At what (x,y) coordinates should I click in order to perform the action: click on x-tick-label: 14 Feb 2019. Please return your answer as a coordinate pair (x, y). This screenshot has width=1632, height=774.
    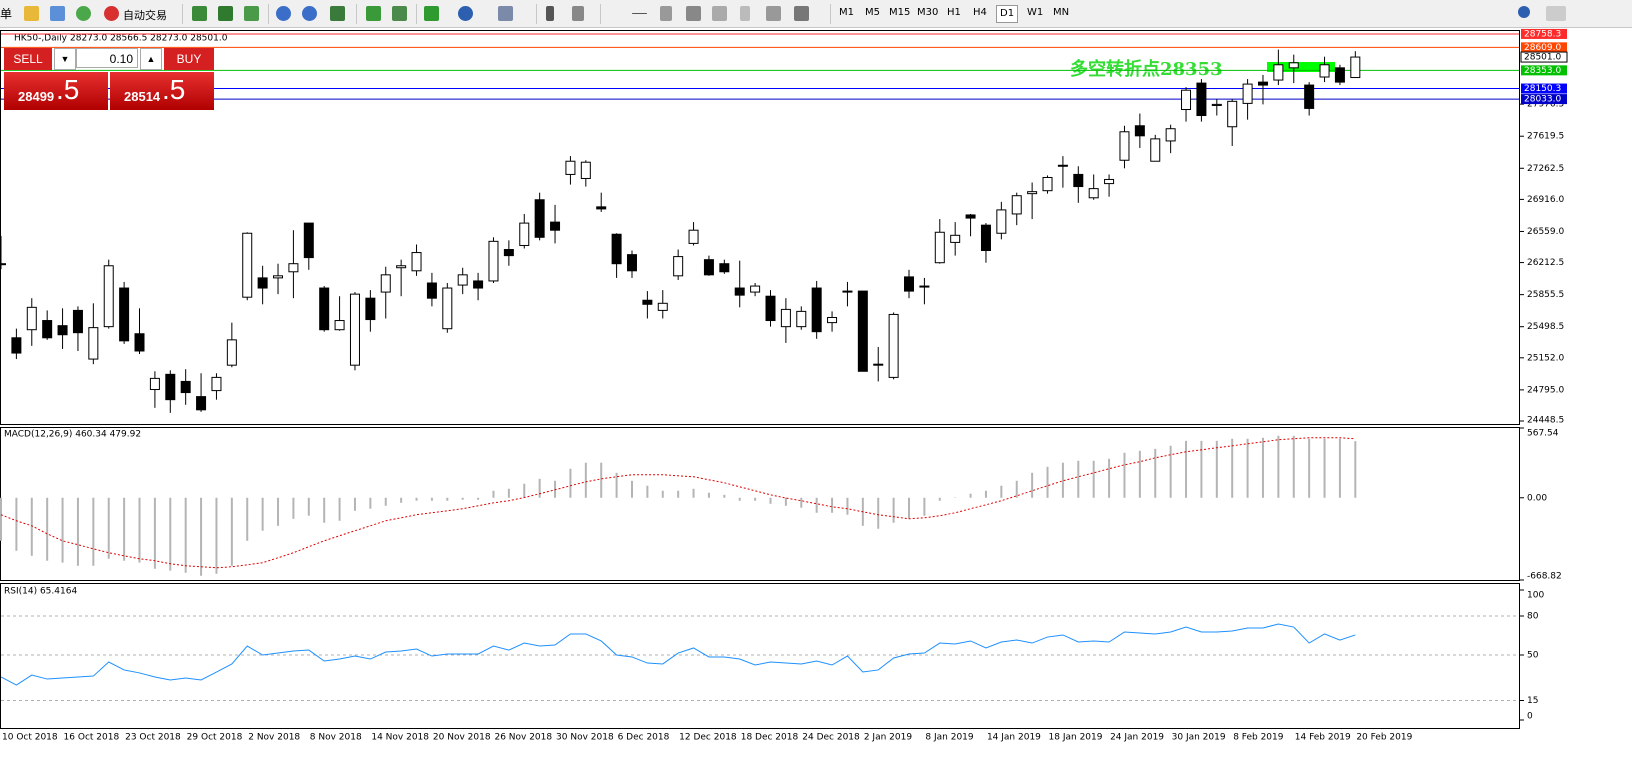
    Looking at the image, I should click on (1323, 738).